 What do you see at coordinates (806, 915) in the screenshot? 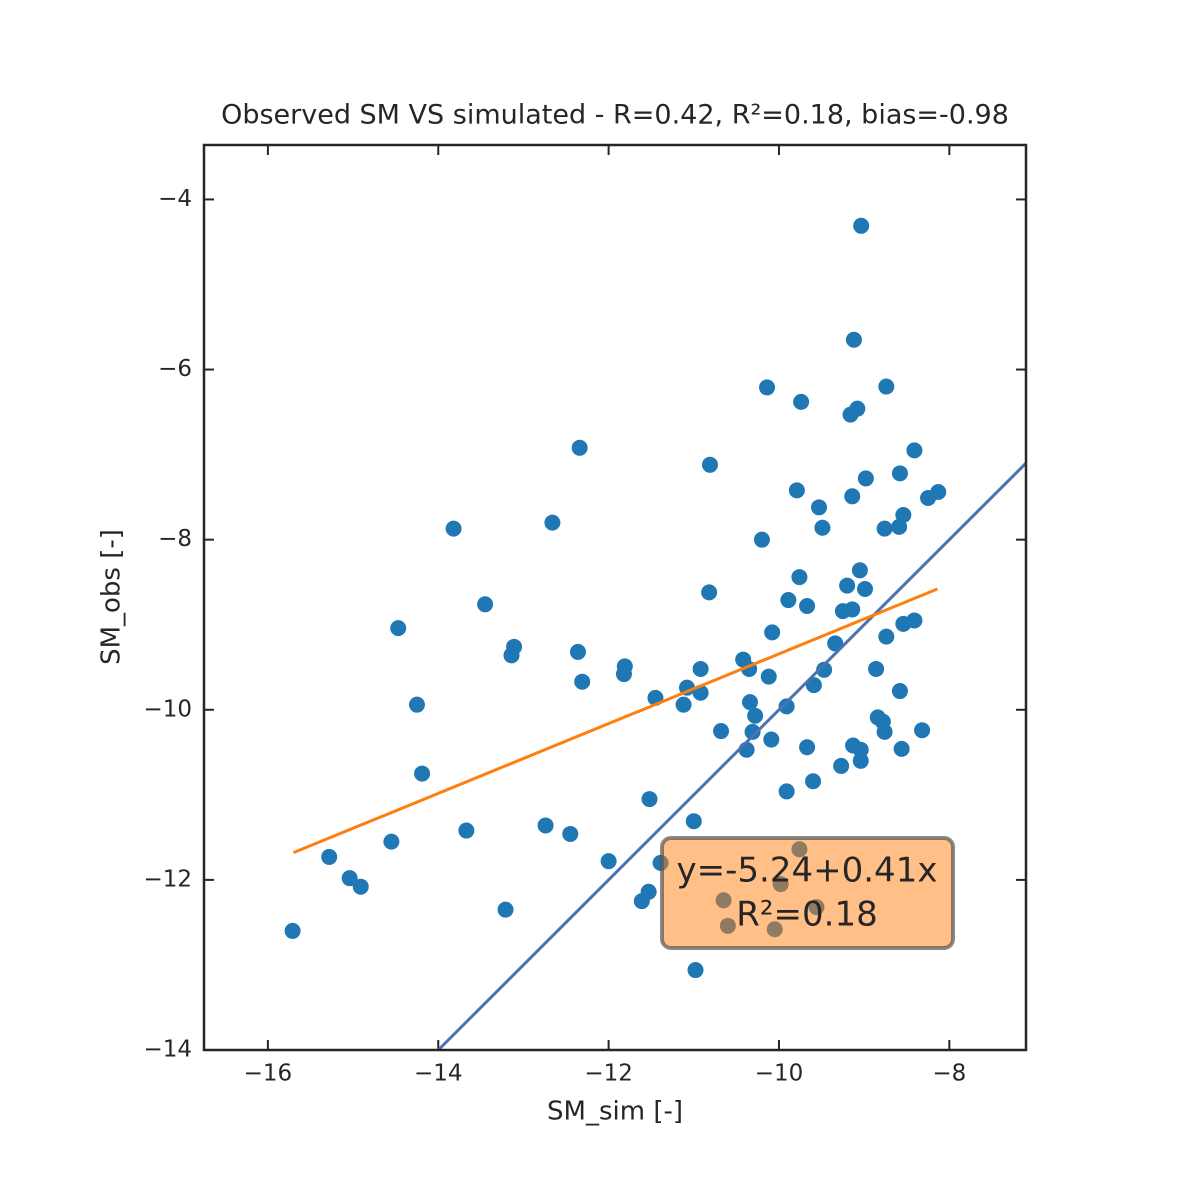
I see `annotation-text: R²=0.18` at bounding box center [806, 915].